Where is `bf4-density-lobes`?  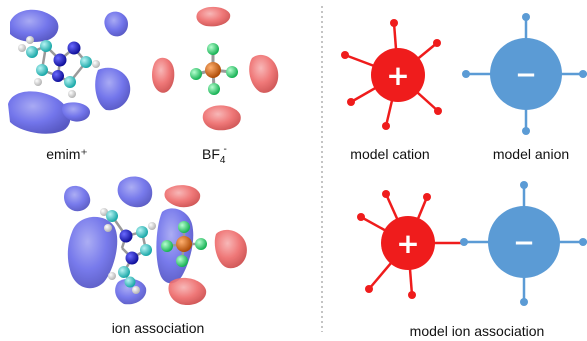 bf4-density-lobes is located at coordinates (215, 68).